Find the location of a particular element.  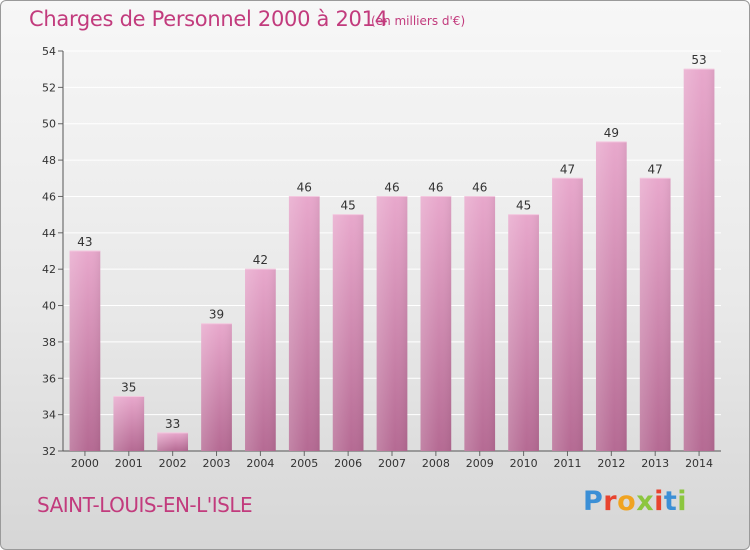

data-label: 43 is located at coordinates (84, 242).